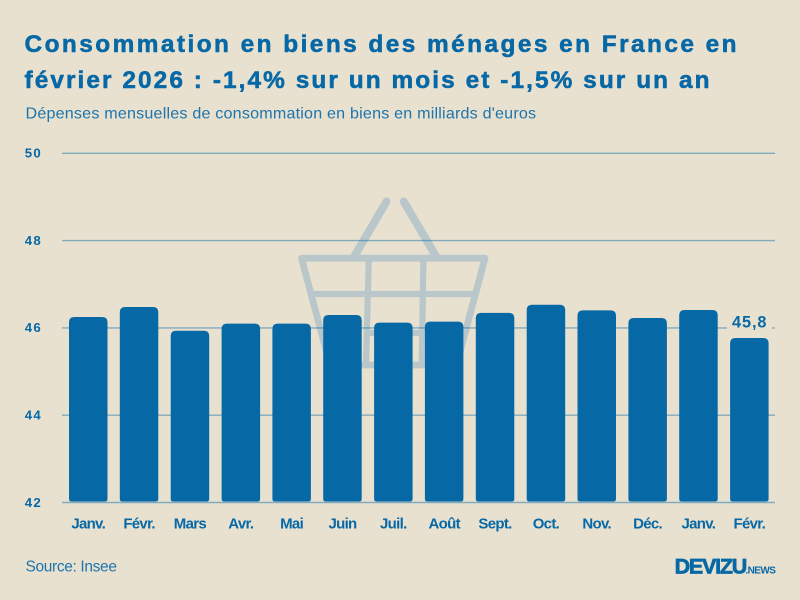 The height and width of the screenshot is (600, 800). What do you see at coordinates (33, 153) in the screenshot?
I see `svg-text: 50` at bounding box center [33, 153].